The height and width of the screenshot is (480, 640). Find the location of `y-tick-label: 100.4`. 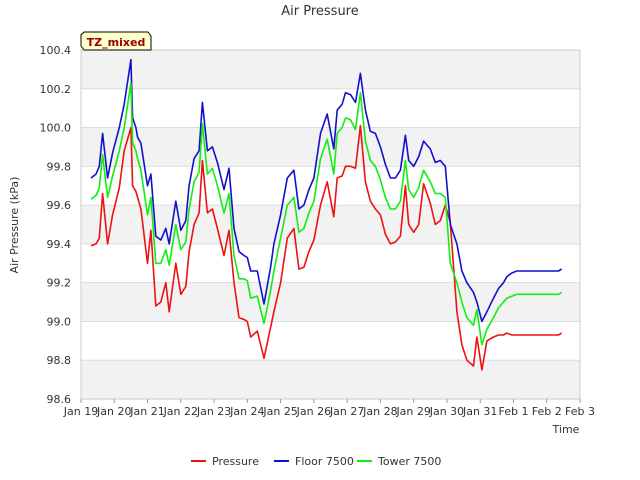

y-tick-label: 100.4 is located at coordinates (56, 50).